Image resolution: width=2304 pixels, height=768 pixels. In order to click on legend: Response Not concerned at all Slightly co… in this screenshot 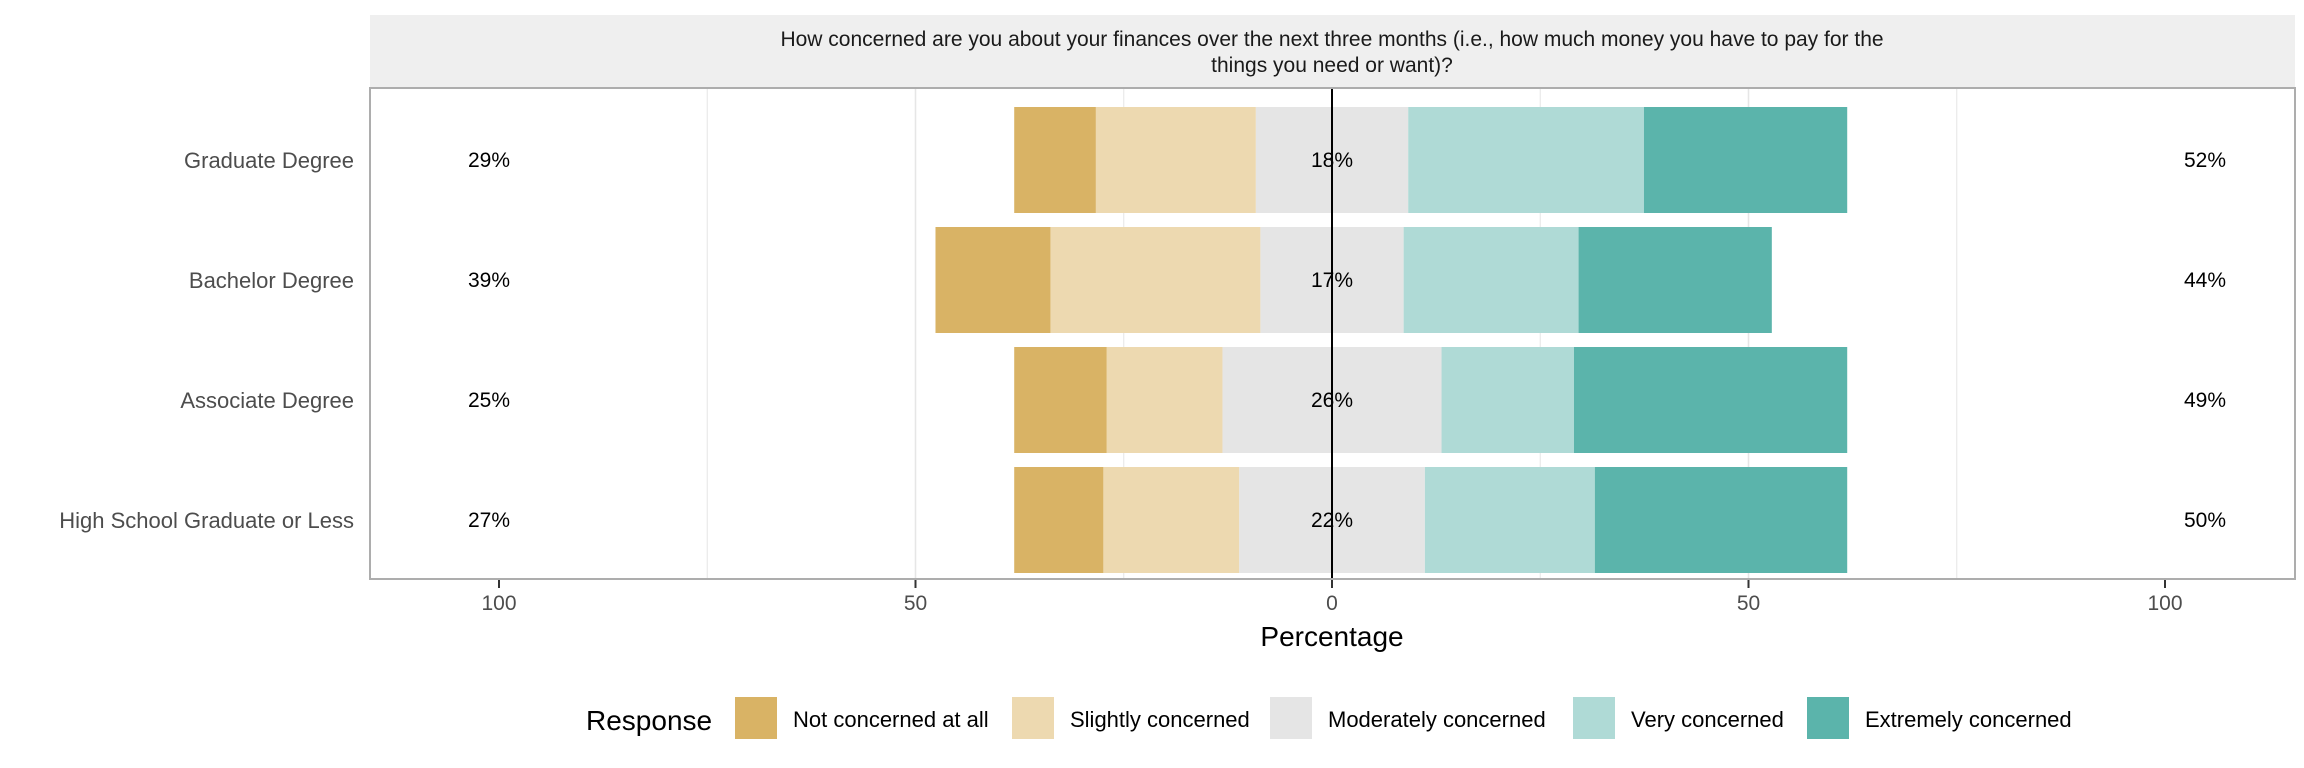, I will do `click(1329, 718)`.